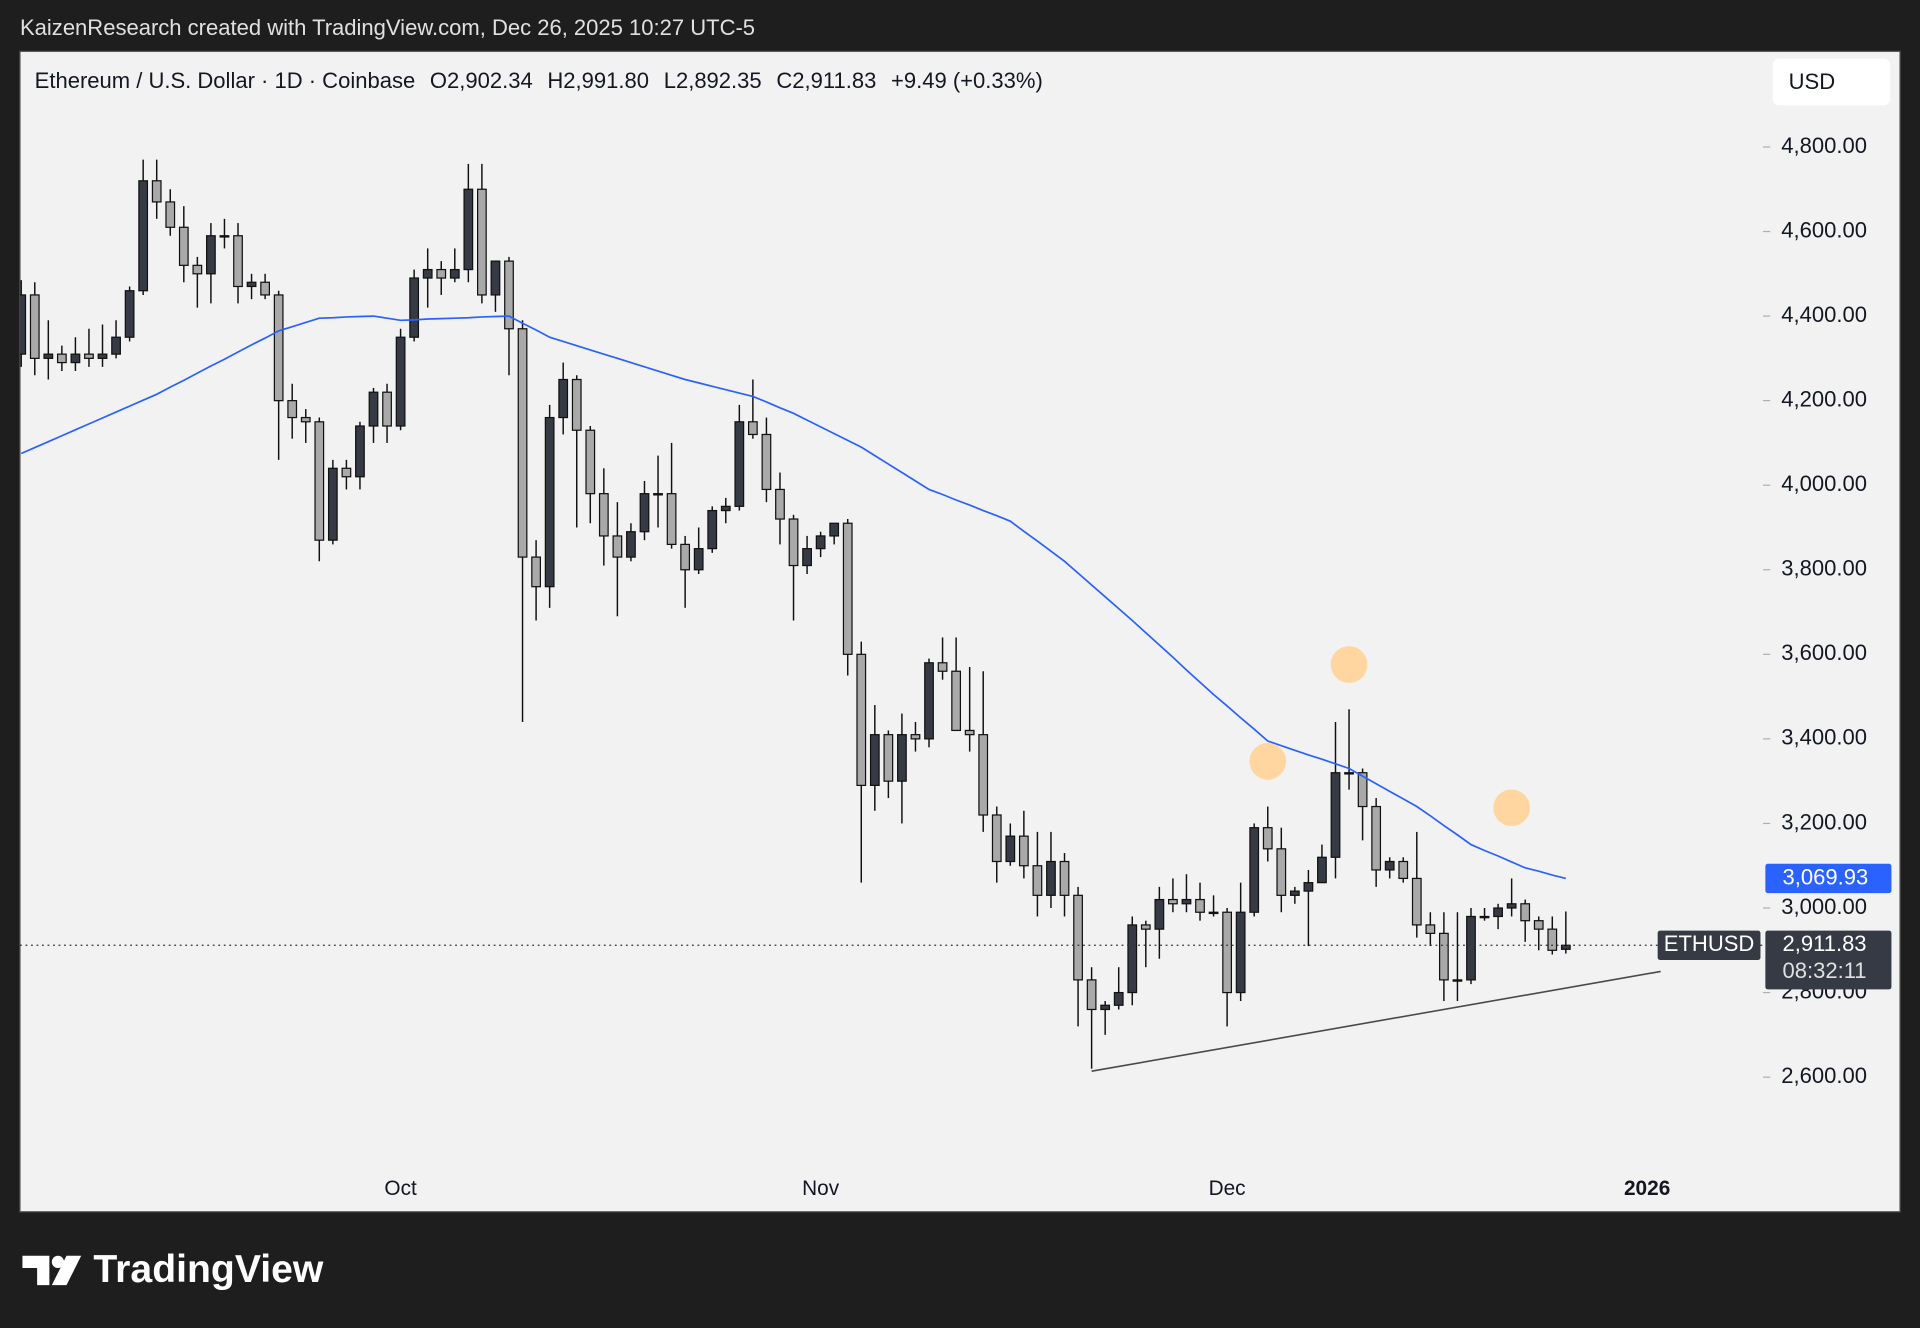 The image size is (1920, 1328). What do you see at coordinates (826, 80) in the screenshot?
I see `ohlc-close: C2,911.83` at bounding box center [826, 80].